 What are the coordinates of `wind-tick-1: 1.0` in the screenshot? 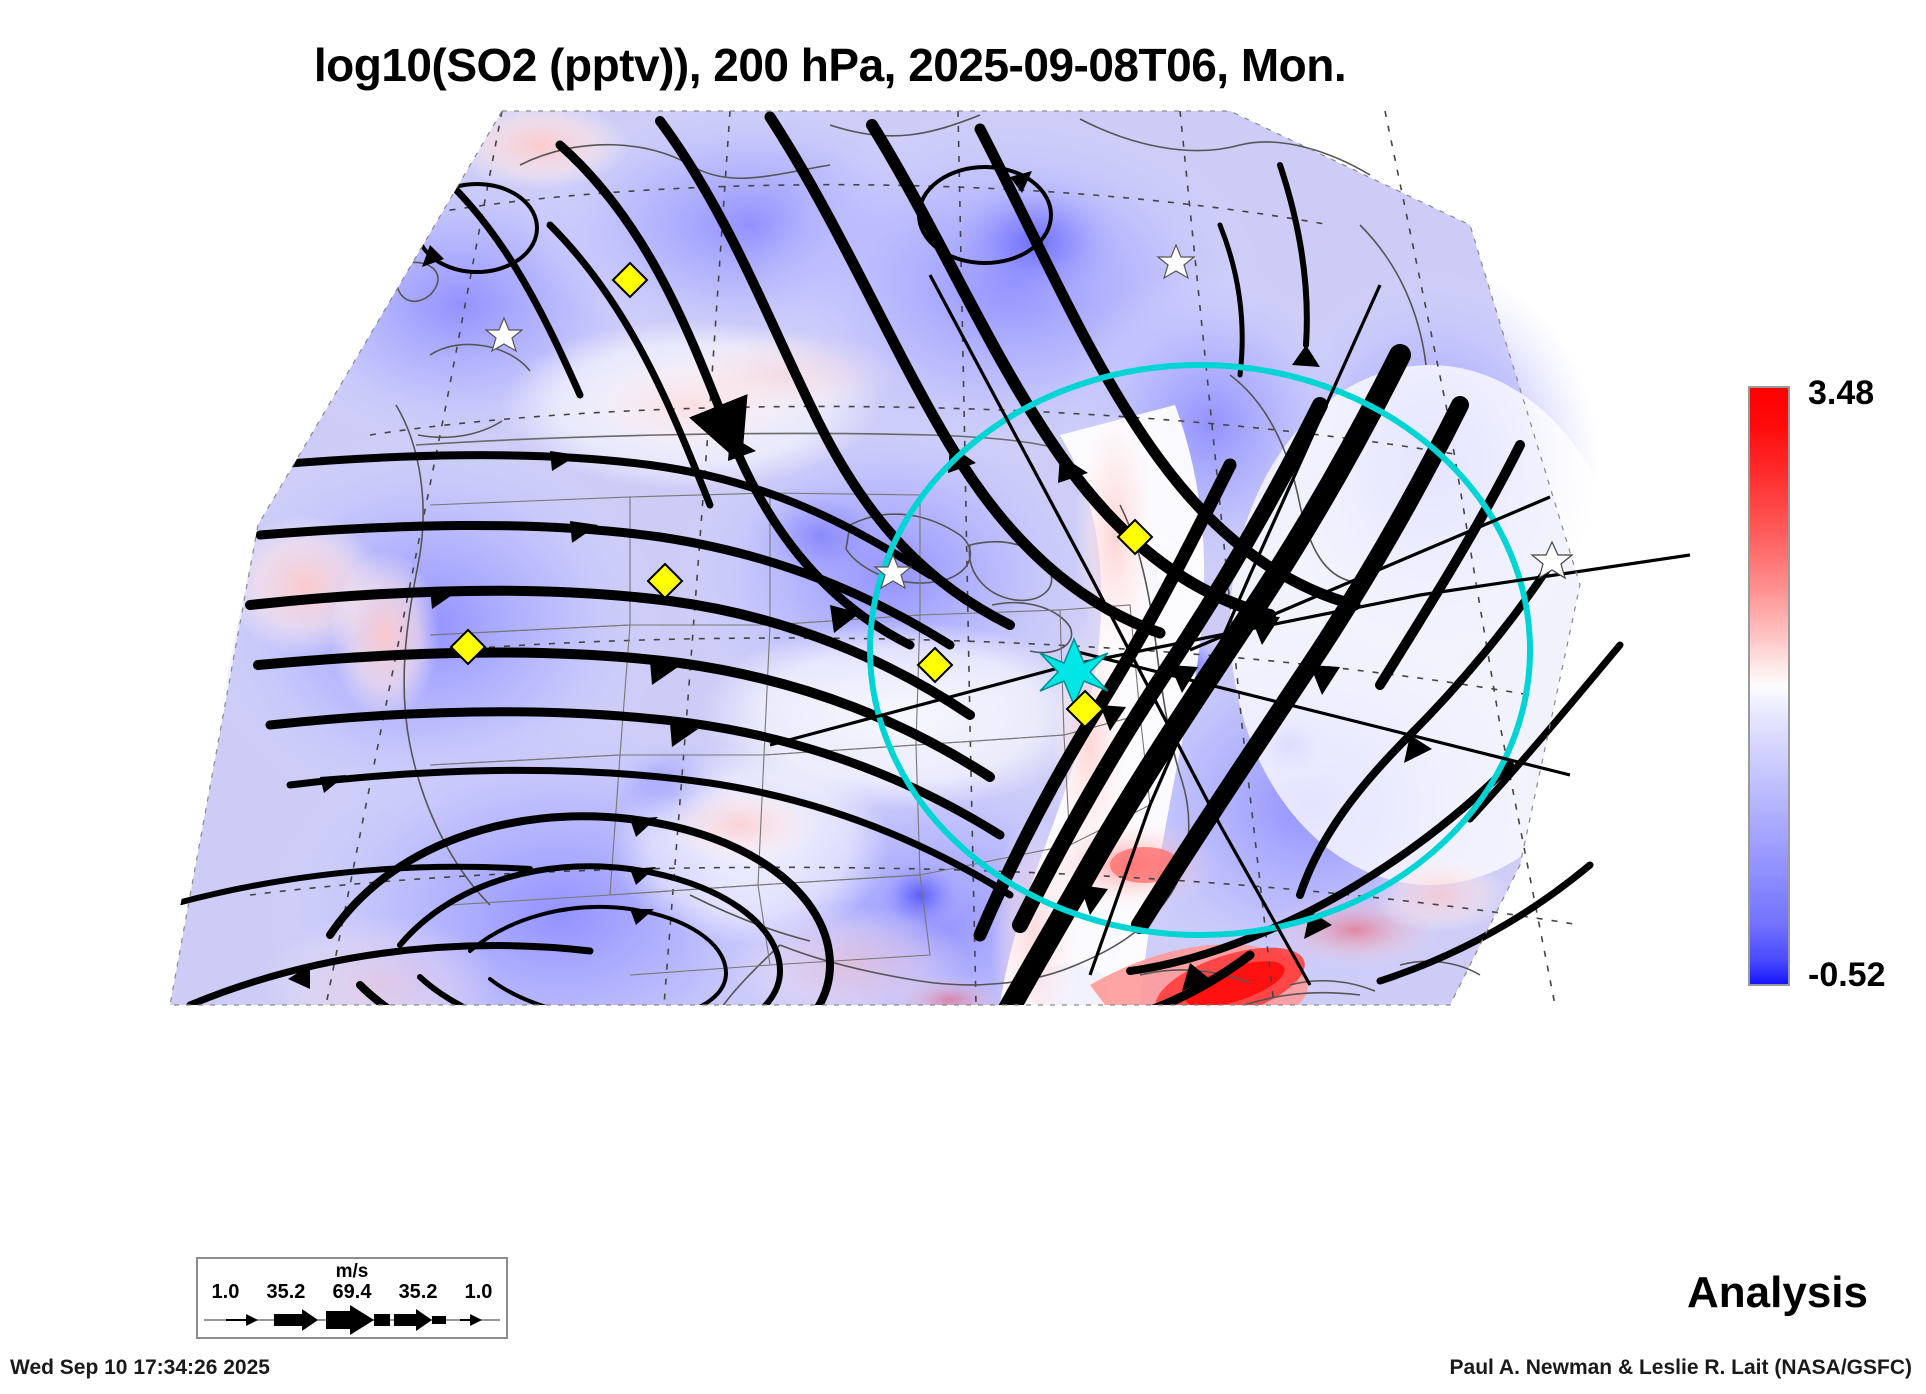 It's located at (225, 1292).